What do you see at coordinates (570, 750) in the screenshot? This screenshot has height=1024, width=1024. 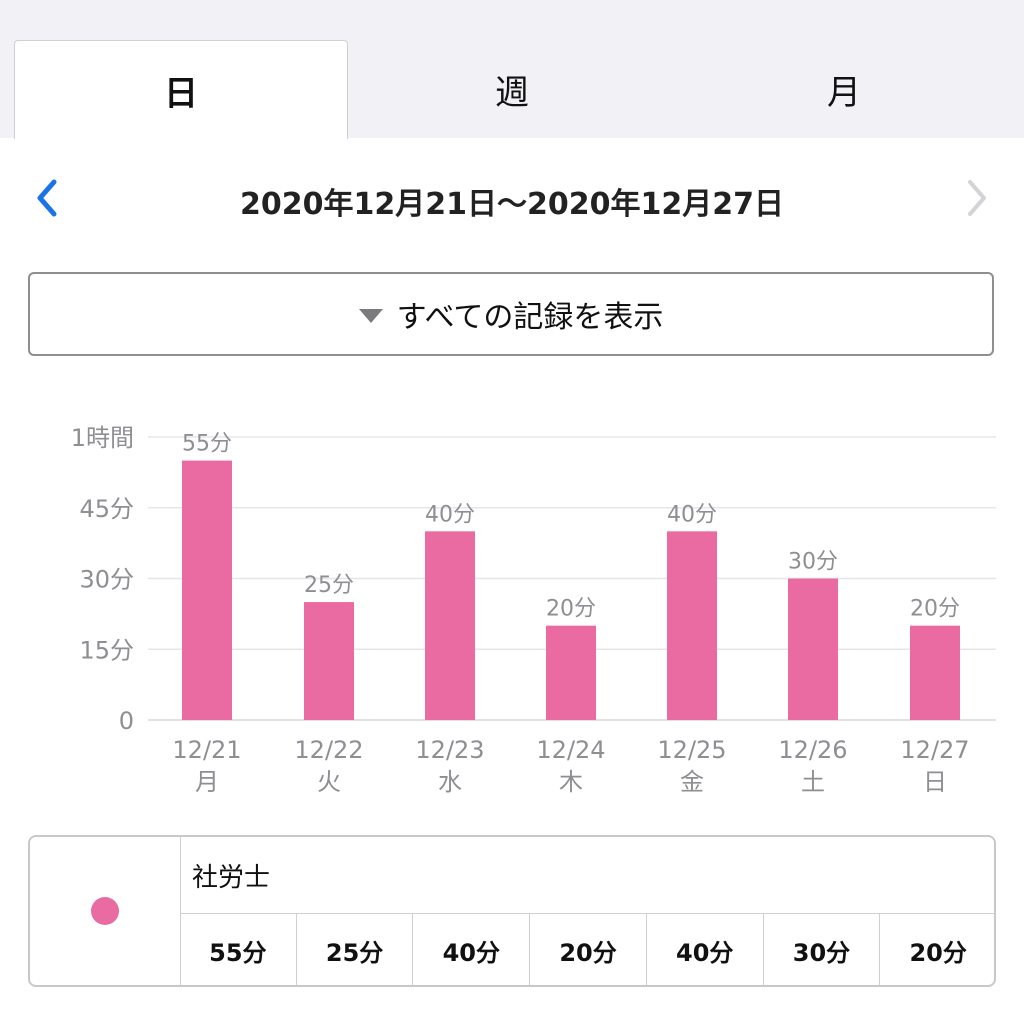 I see `x-tick-label: 12/24` at bounding box center [570, 750].